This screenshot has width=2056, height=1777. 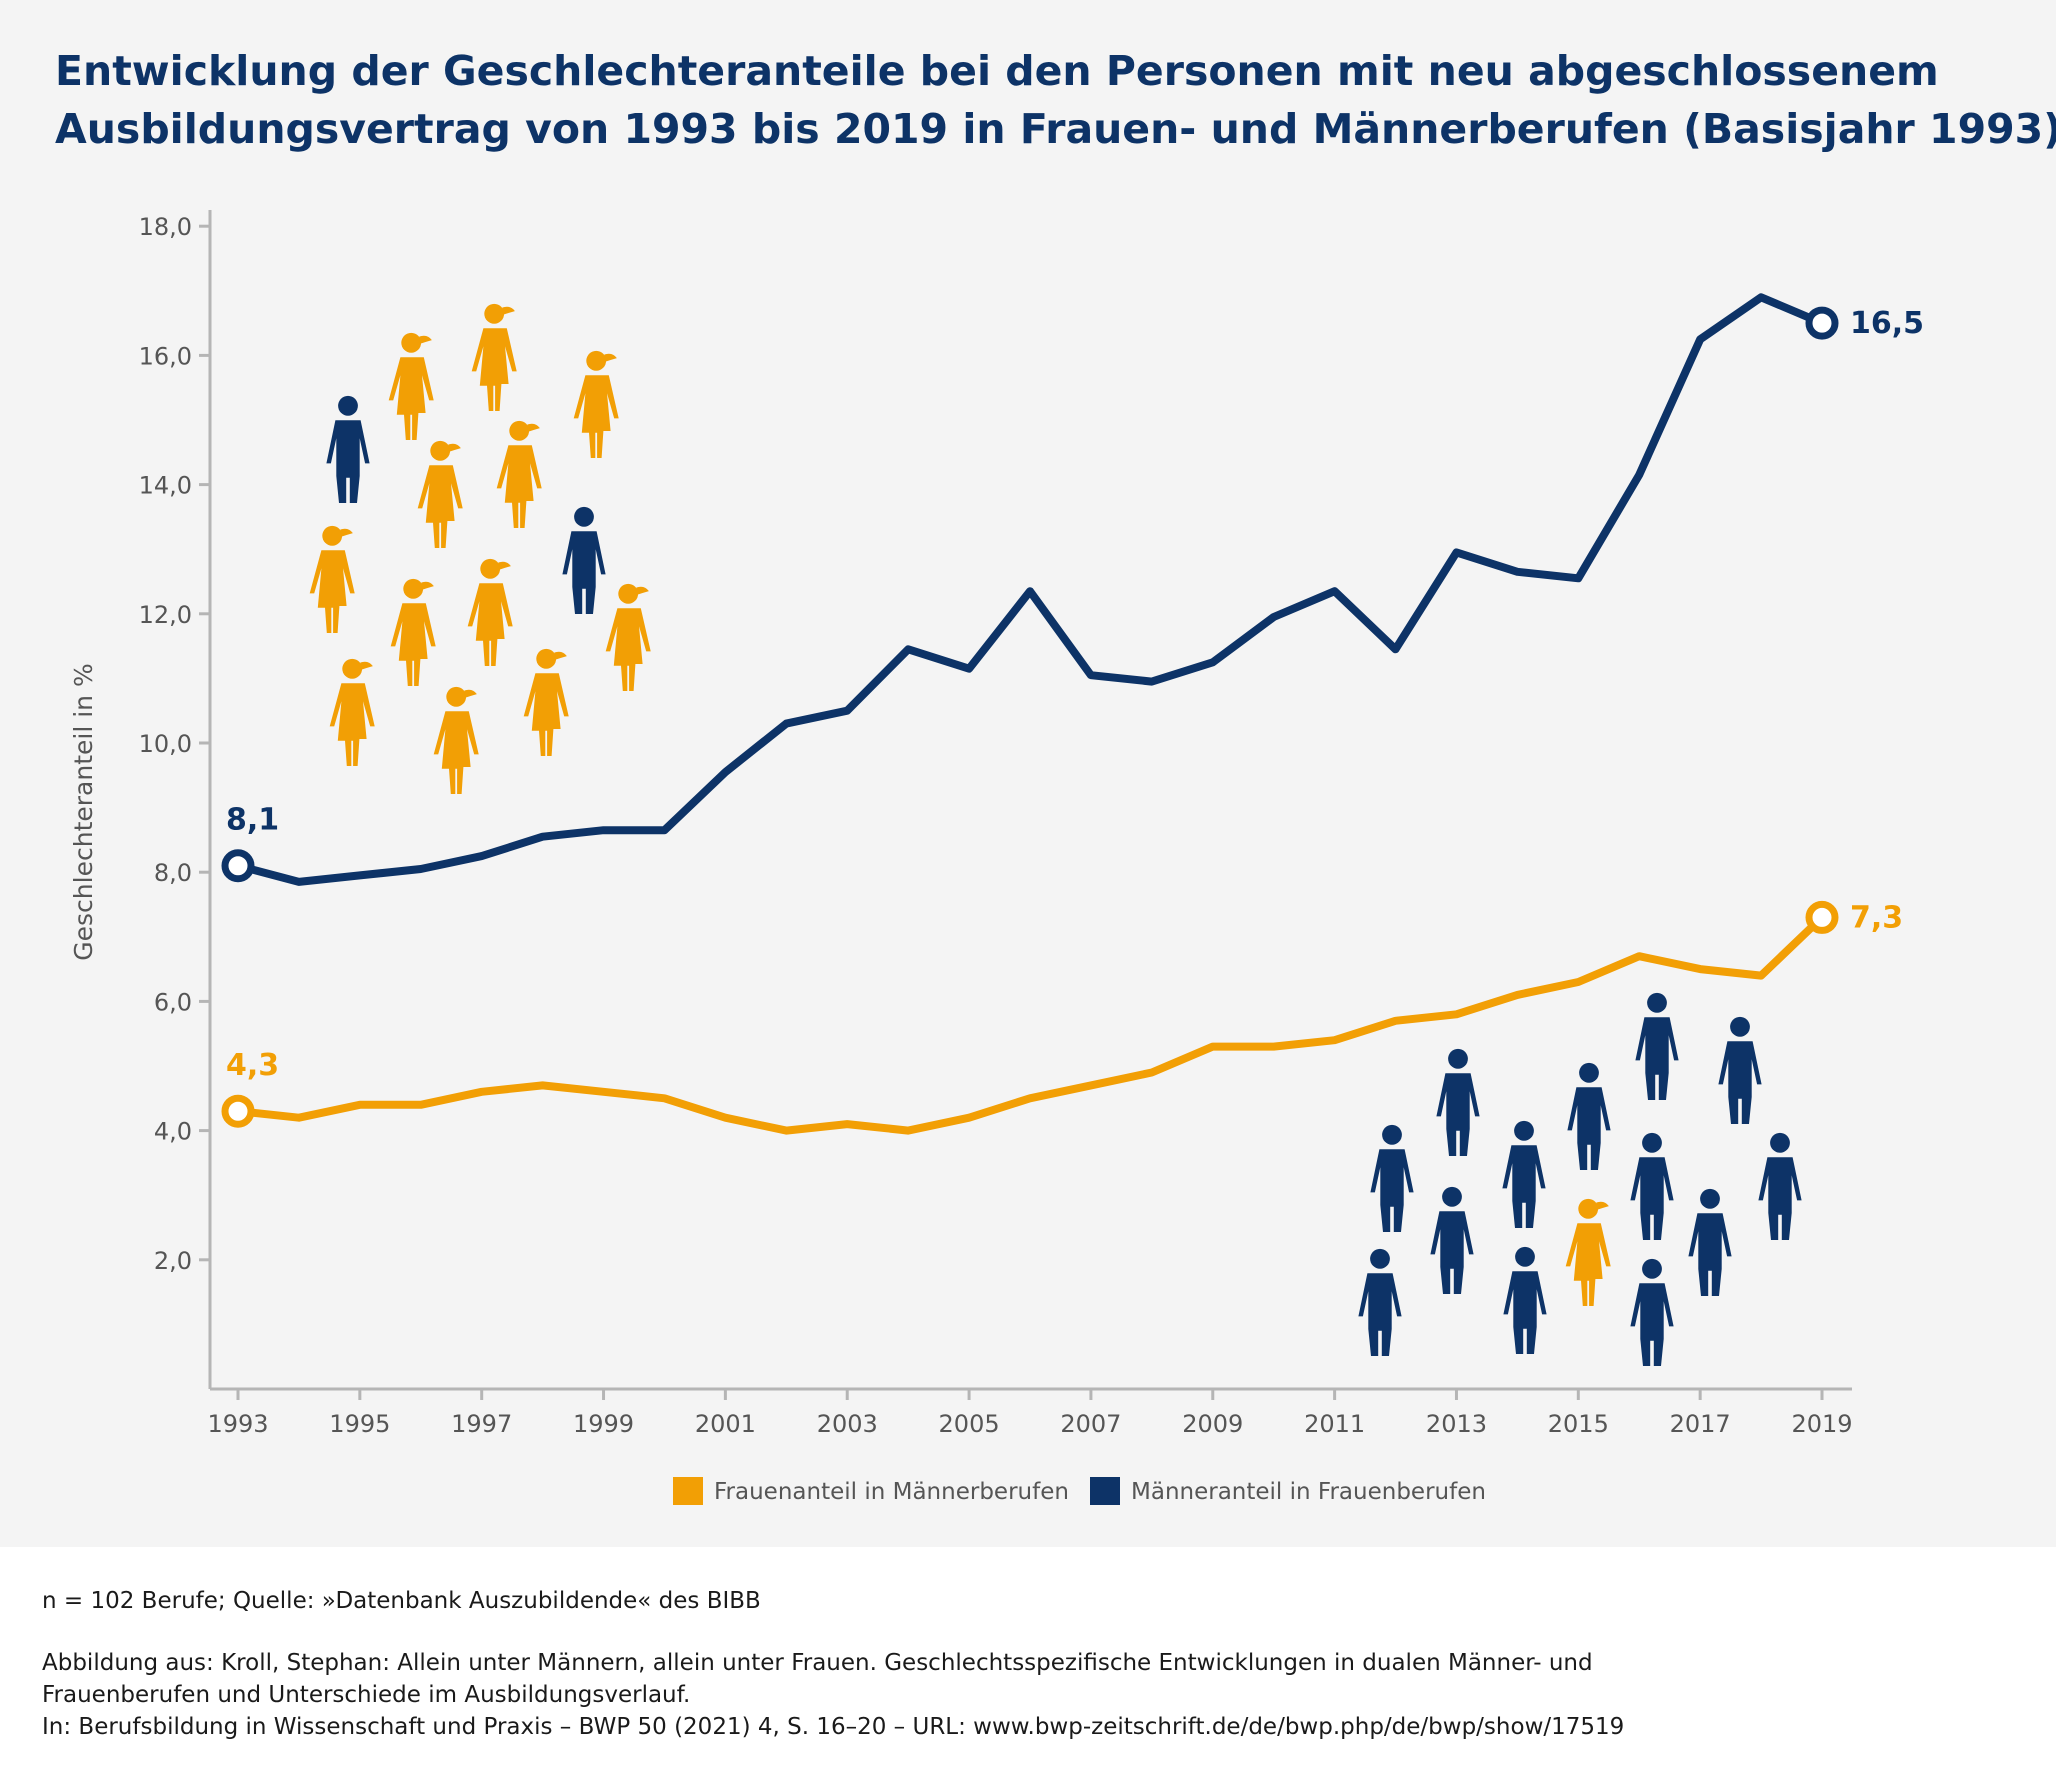 What do you see at coordinates (165, 744) in the screenshot?
I see `y-tick-label: 10,0` at bounding box center [165, 744].